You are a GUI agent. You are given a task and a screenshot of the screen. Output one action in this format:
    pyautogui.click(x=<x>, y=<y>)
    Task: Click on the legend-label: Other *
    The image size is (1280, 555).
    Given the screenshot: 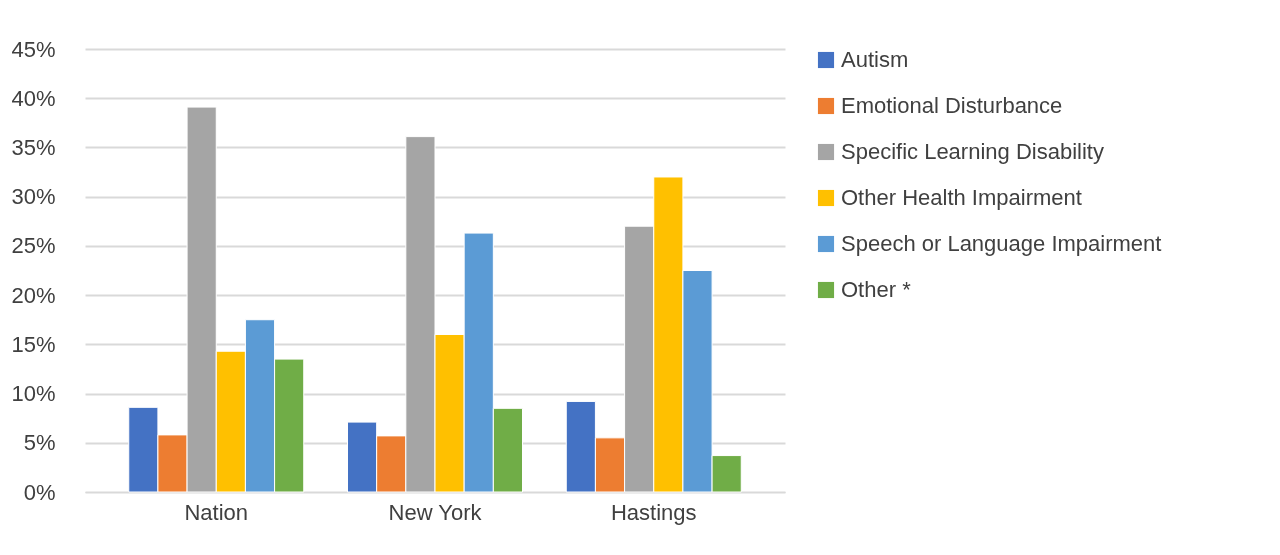 What is the action you would take?
    pyautogui.click(x=876, y=289)
    